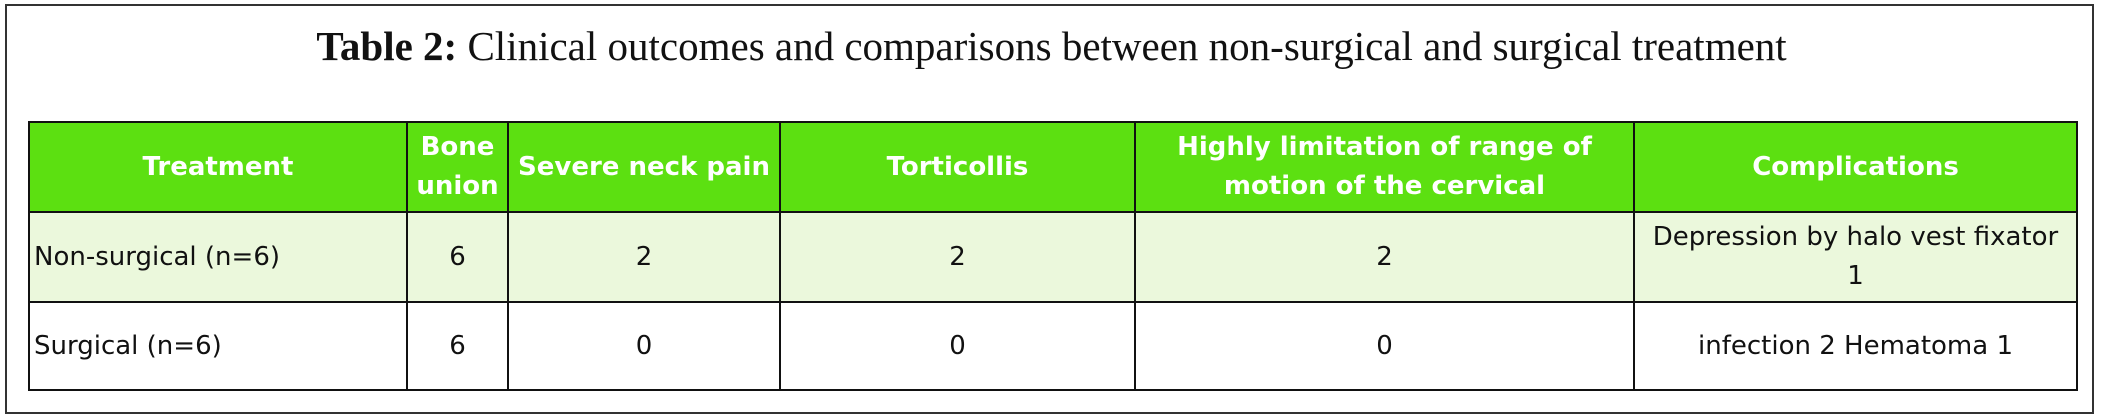 Image resolution: width=2103 pixels, height=418 pixels. Describe the element at coordinates (1855, 167) in the screenshot. I see `column-header: Complications` at that location.